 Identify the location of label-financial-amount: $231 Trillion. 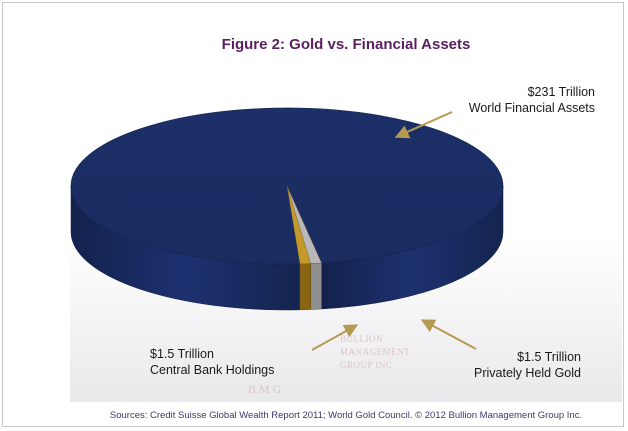
(561, 92).